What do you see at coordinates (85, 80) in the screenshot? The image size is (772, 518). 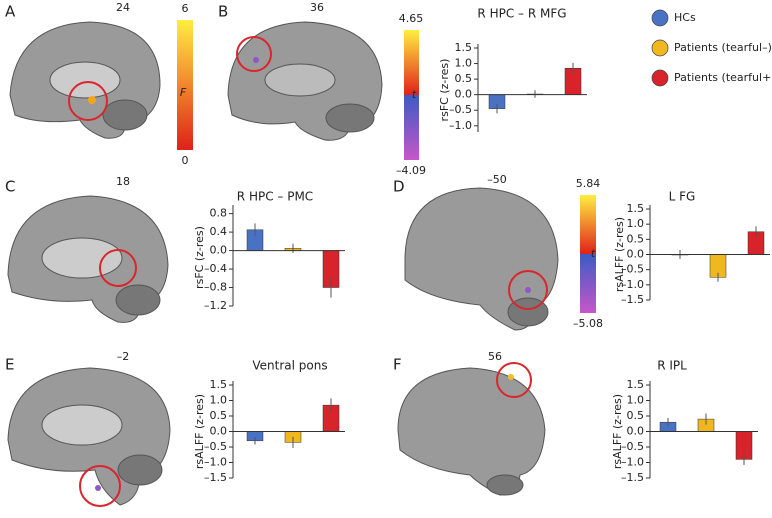 I see `brain-a` at bounding box center [85, 80].